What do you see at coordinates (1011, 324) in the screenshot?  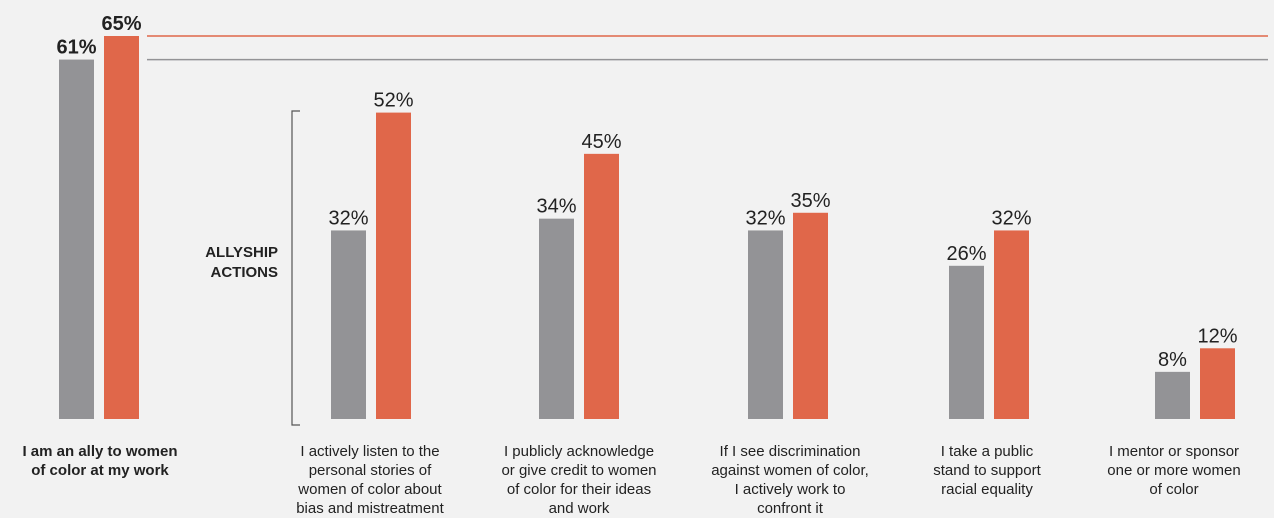 I see `bar-series1-cat4` at bounding box center [1011, 324].